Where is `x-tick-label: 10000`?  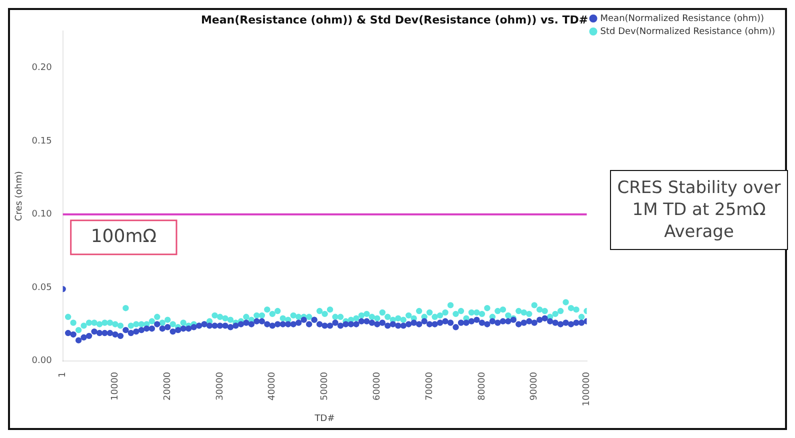
x-tick-label: 10000 is located at coordinates (115, 386).